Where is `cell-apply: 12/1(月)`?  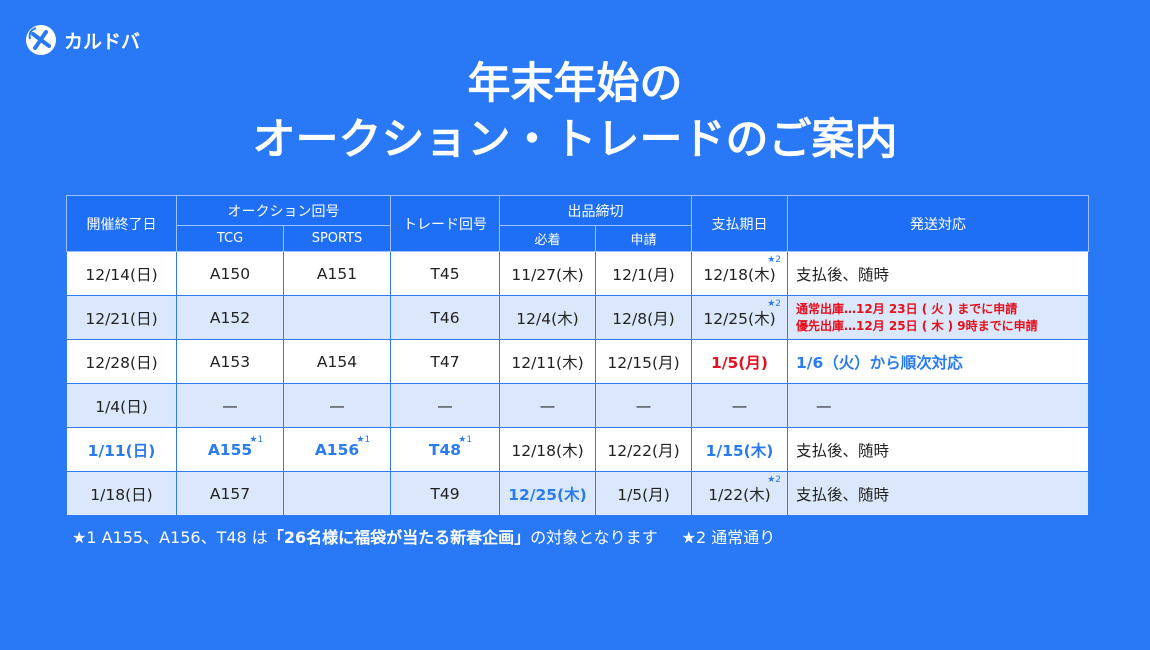 cell-apply: 12/1(月) is located at coordinates (643, 273).